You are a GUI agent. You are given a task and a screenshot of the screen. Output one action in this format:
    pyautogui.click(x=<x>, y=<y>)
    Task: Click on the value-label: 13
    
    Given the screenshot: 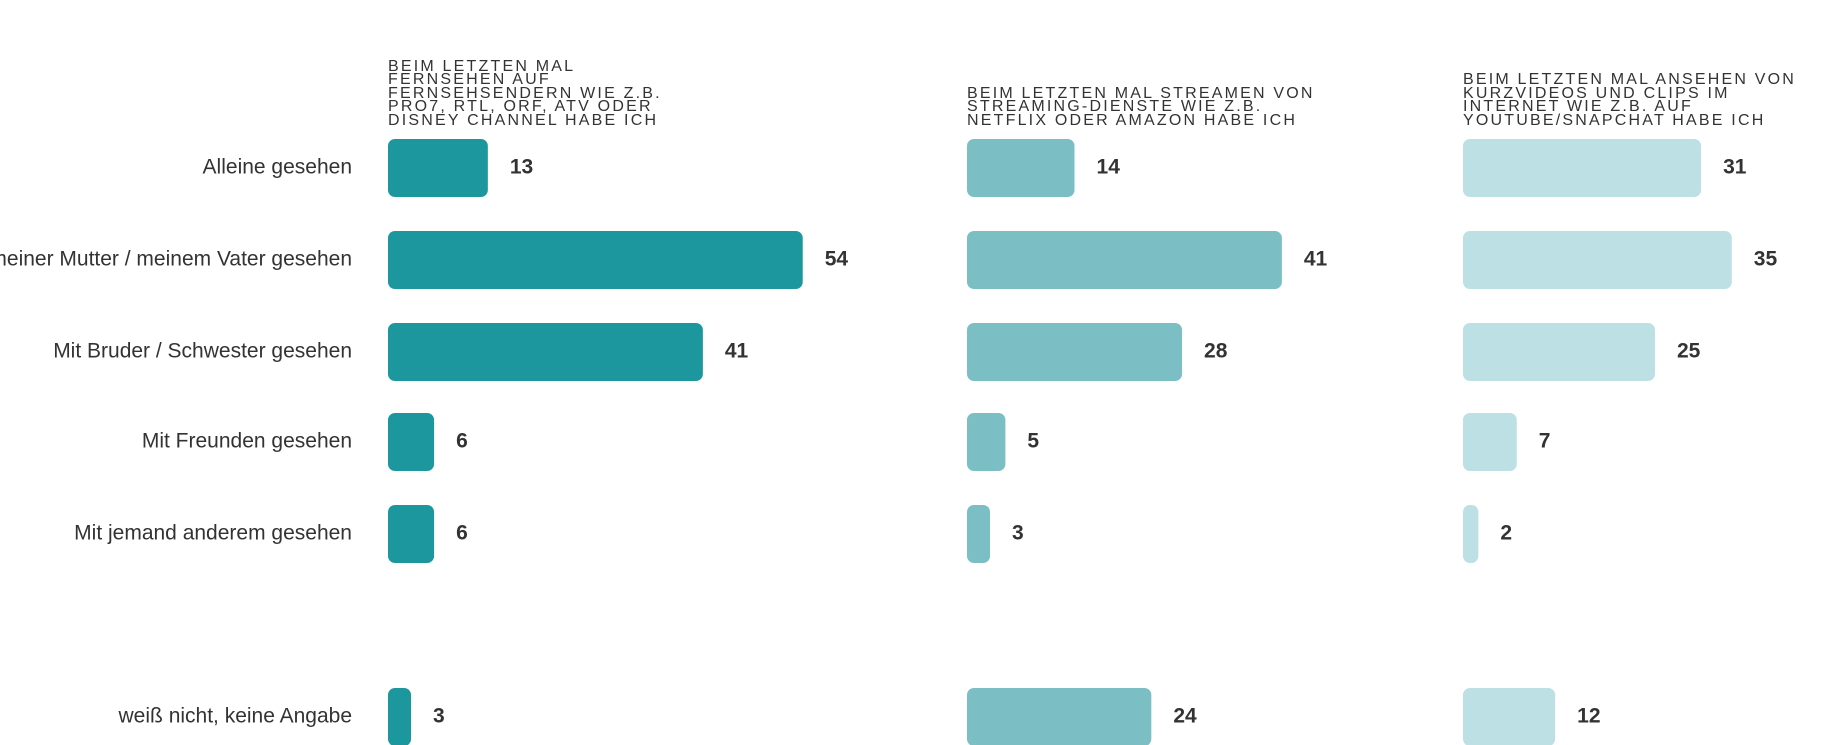 What is the action you would take?
    pyautogui.click(x=521, y=167)
    